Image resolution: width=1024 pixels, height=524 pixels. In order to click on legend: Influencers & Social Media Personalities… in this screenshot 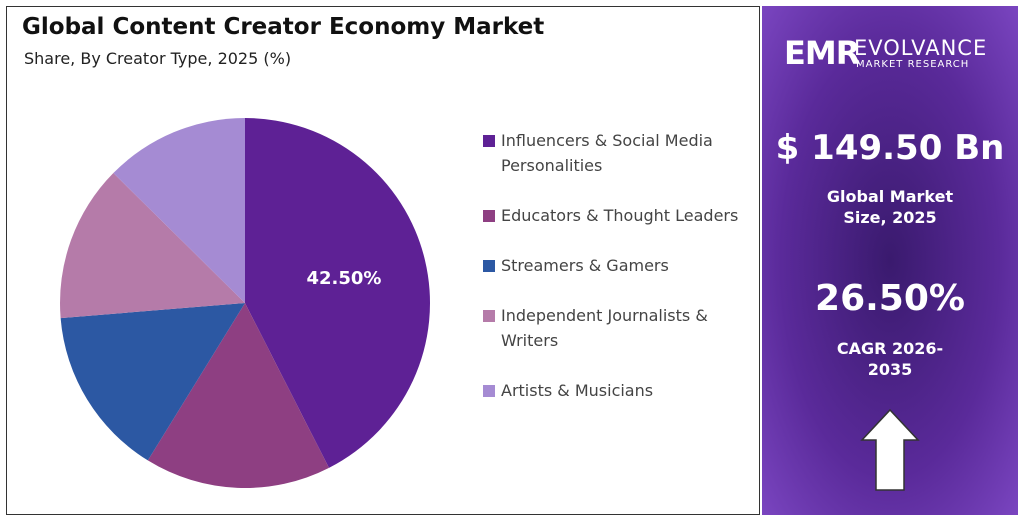, I will do `click(610, 278)`.